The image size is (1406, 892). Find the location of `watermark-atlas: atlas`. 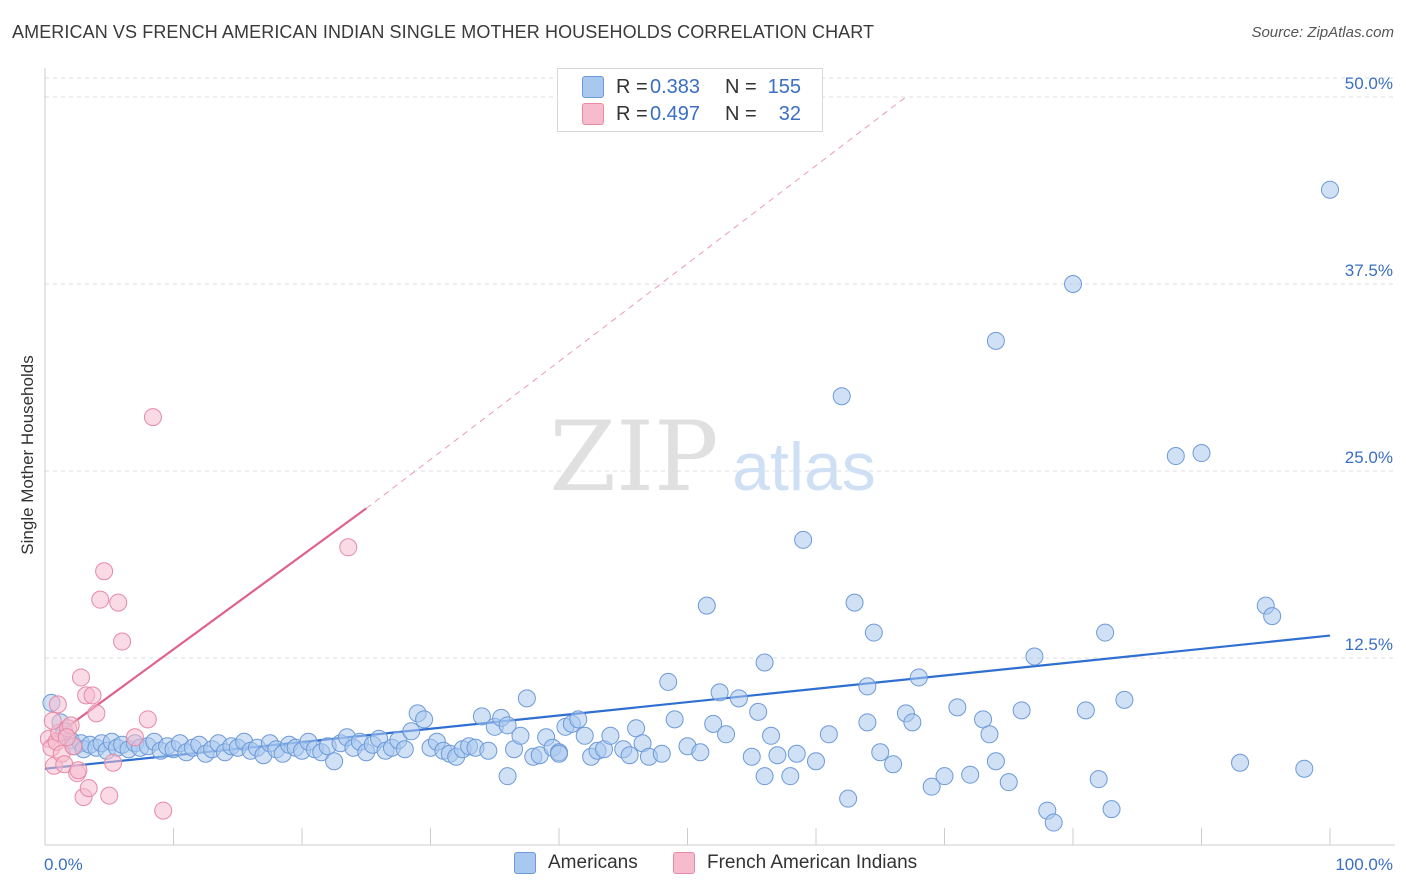

watermark-atlas: atlas is located at coordinates (804, 467).